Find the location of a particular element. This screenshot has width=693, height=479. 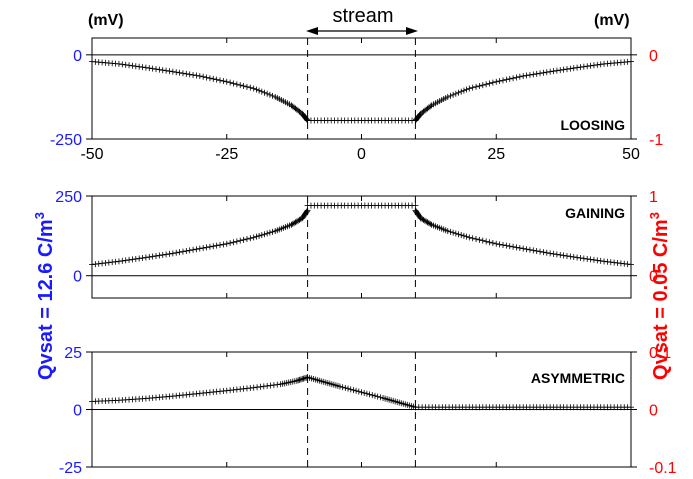

left-unit-label: (mV) is located at coordinates (106, 20).